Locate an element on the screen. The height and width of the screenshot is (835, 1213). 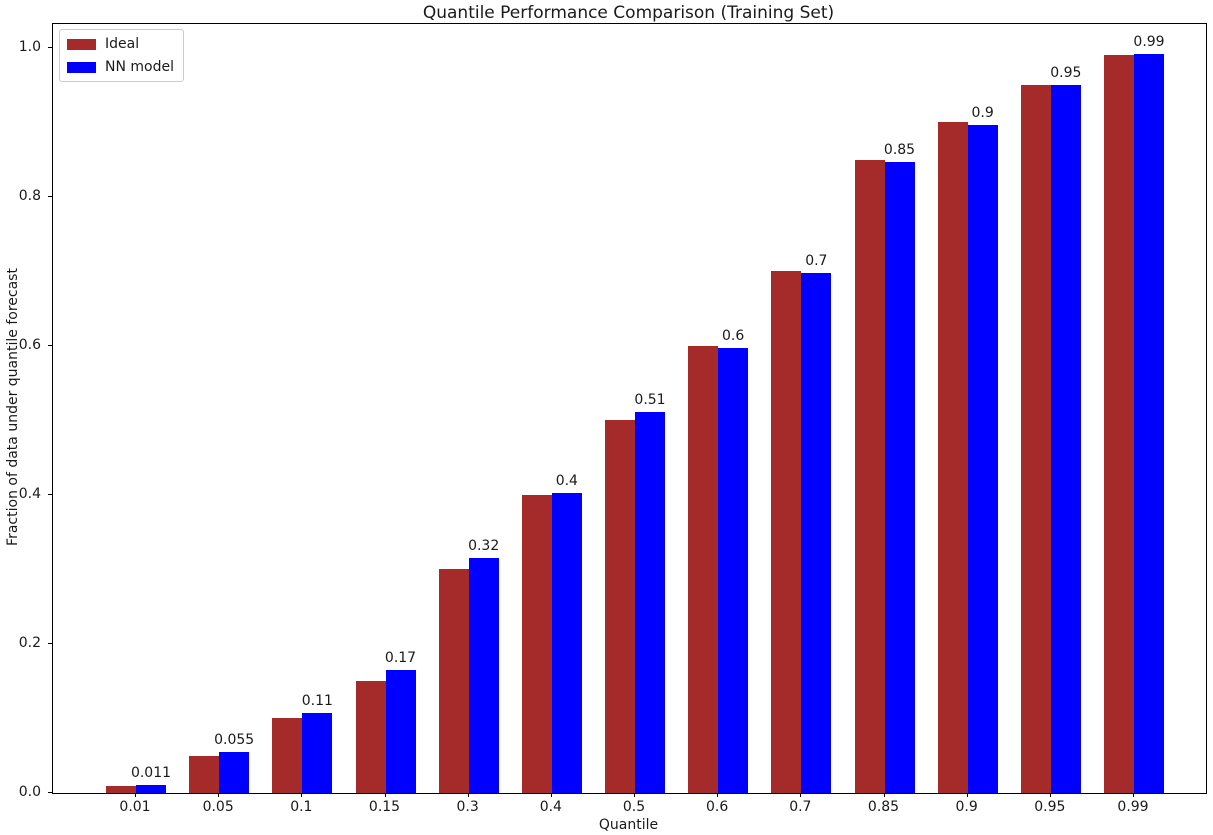
bar-ideal-0.01 is located at coordinates (121, 789).